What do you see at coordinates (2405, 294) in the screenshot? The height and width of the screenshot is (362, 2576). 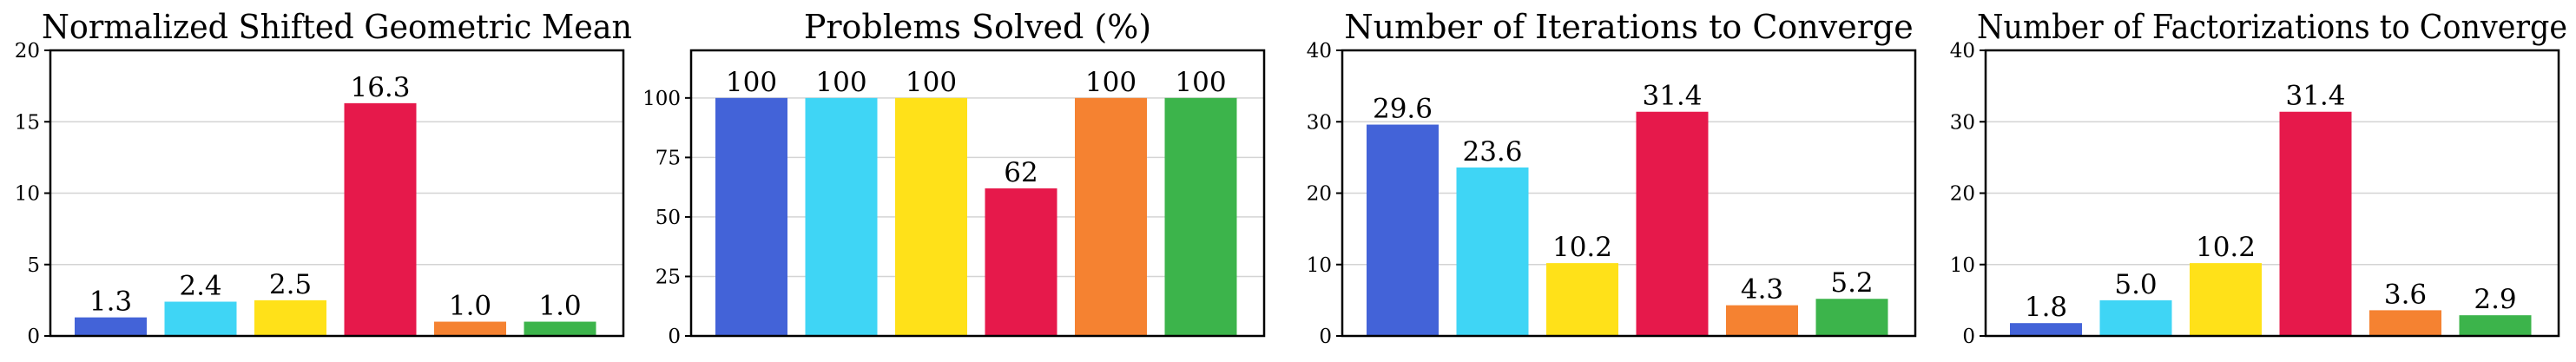 I see `data-label-5: 3.6` at bounding box center [2405, 294].